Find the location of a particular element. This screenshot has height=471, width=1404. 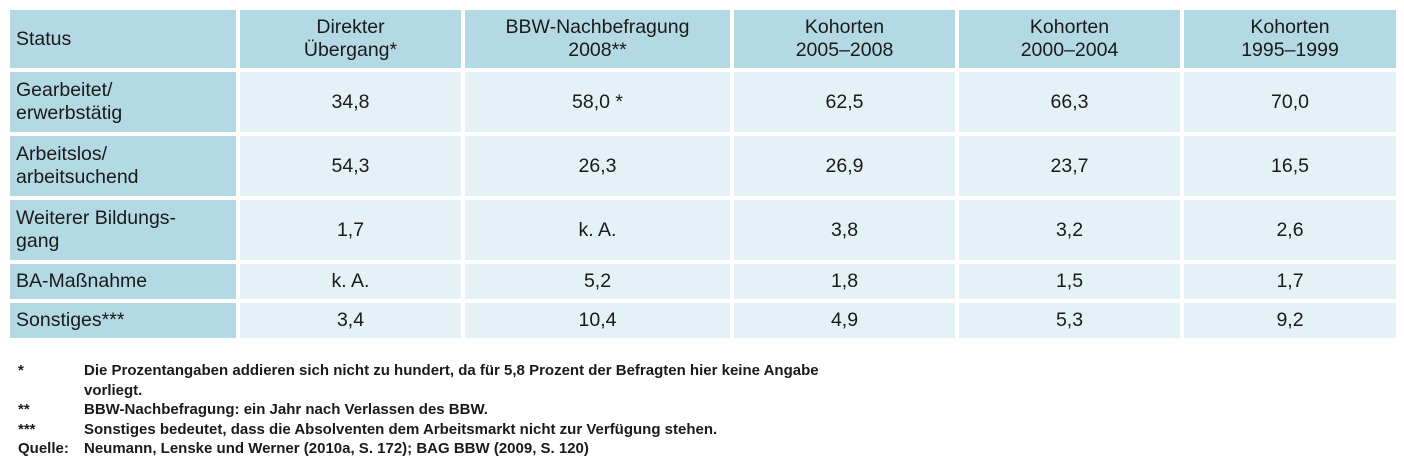

source-label: Quelle: is located at coordinates (43, 448).